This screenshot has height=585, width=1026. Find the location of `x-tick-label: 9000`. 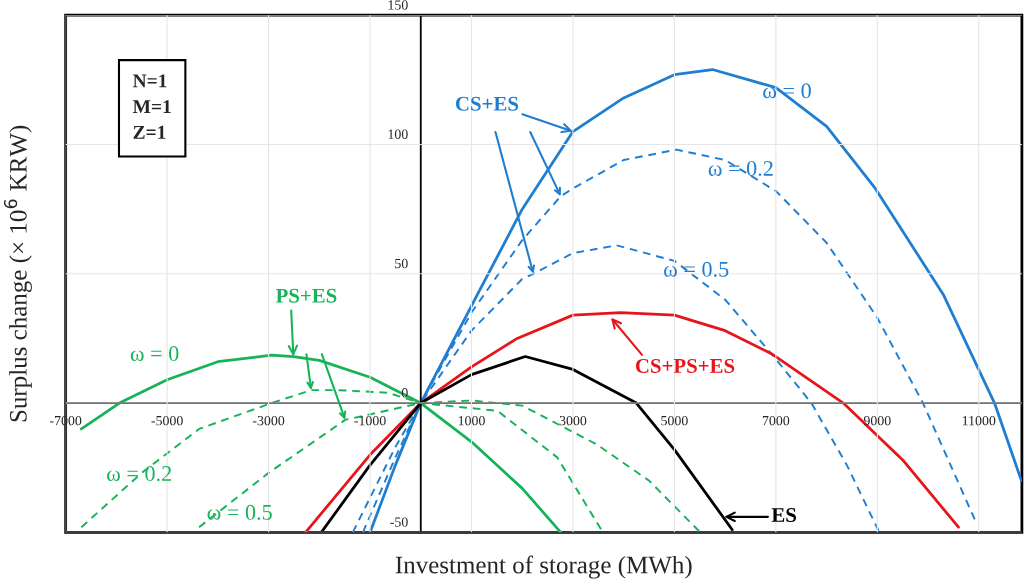

x-tick-label: 9000 is located at coordinates (877, 420).